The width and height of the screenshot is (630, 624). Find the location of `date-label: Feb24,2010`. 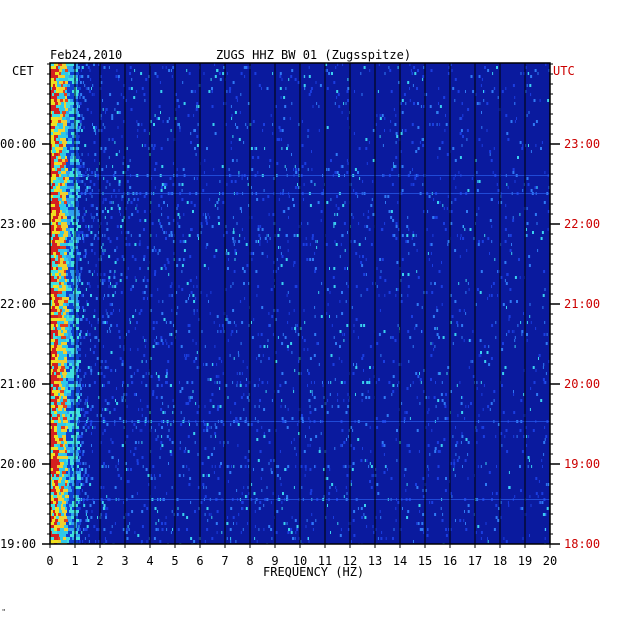

date-label: Feb24,2010 is located at coordinates (86, 55).